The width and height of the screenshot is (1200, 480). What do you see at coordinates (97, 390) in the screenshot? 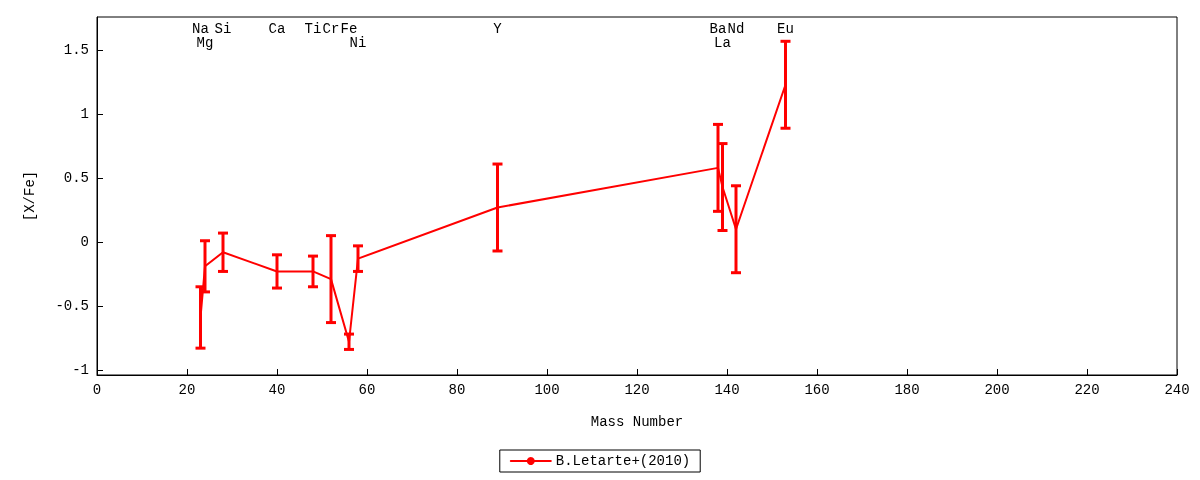
I see `x-tick-label: 0` at bounding box center [97, 390].